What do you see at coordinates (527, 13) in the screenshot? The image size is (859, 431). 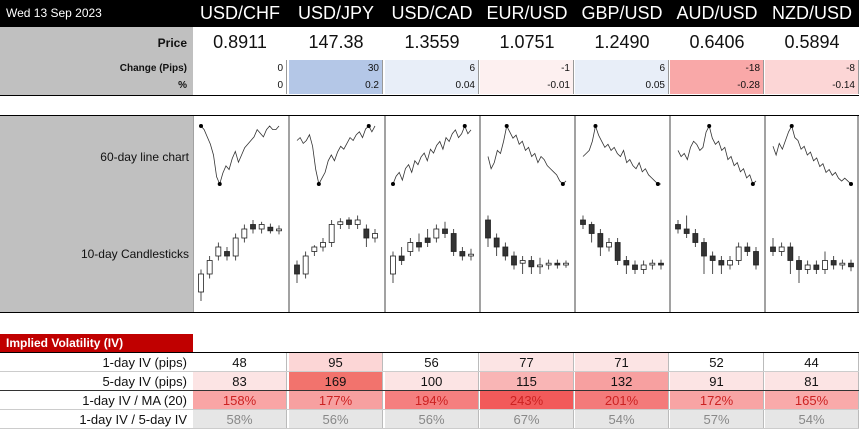 I see `pair-header: EUR/USD` at bounding box center [527, 13].